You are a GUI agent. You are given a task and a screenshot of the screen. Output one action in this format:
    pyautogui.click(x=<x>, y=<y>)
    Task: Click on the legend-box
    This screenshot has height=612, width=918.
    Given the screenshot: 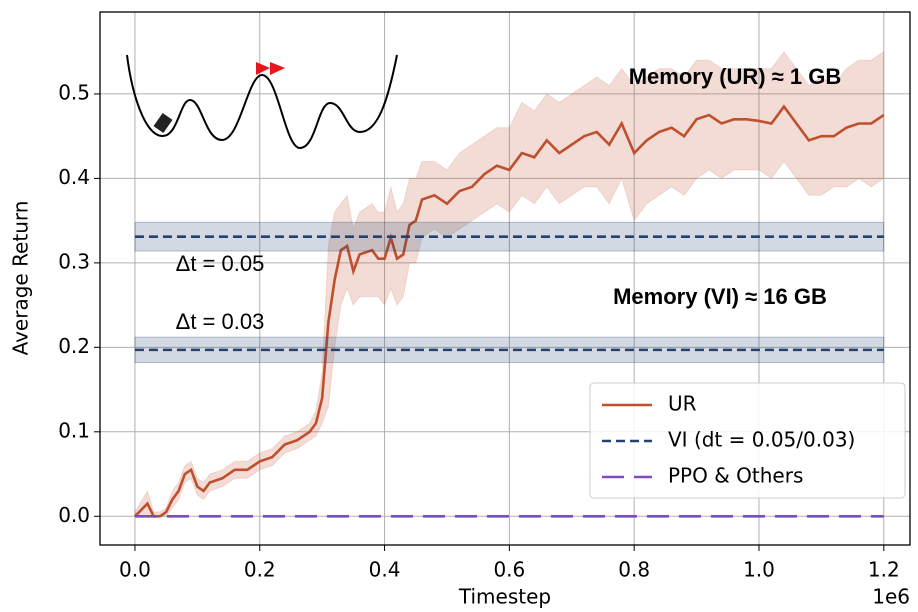 What is the action you would take?
    pyautogui.click(x=747, y=440)
    